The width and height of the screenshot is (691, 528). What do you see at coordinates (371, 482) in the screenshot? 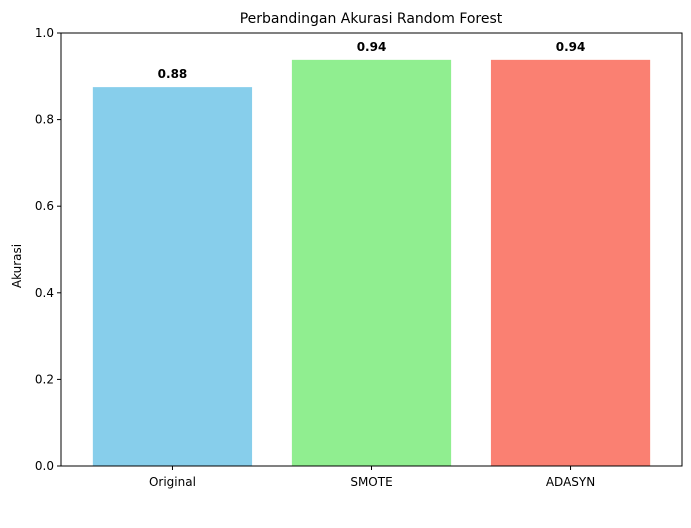
I see `x-tick-label: SMOTE` at bounding box center [371, 482].